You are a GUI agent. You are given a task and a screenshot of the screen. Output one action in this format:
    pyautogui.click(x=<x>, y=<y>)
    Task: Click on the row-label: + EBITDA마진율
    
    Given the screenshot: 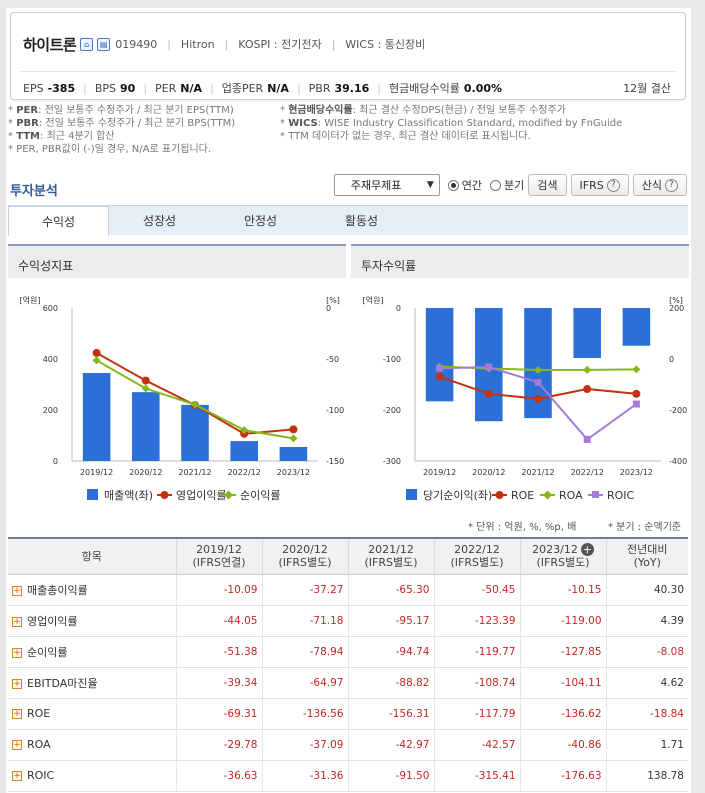 What is the action you would take?
    pyautogui.click(x=92, y=683)
    